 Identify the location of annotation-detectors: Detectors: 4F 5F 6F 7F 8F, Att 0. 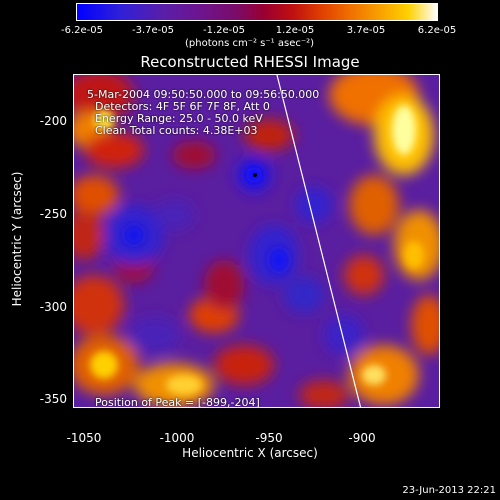
(182, 106).